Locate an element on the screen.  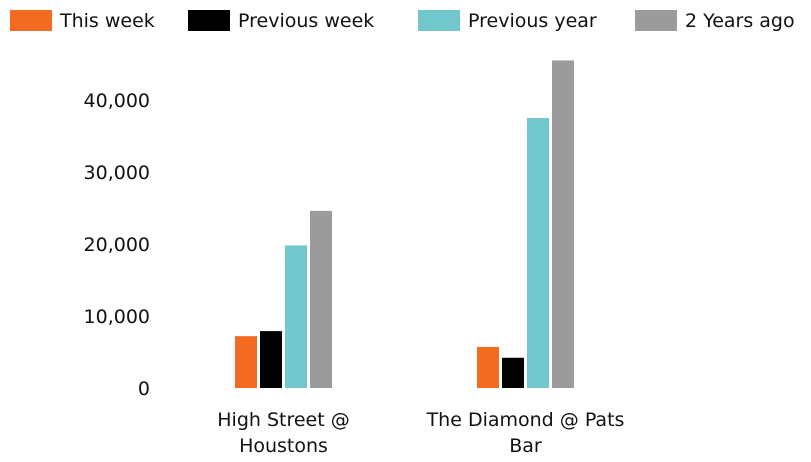
legend-label: This week is located at coordinates (107, 21).